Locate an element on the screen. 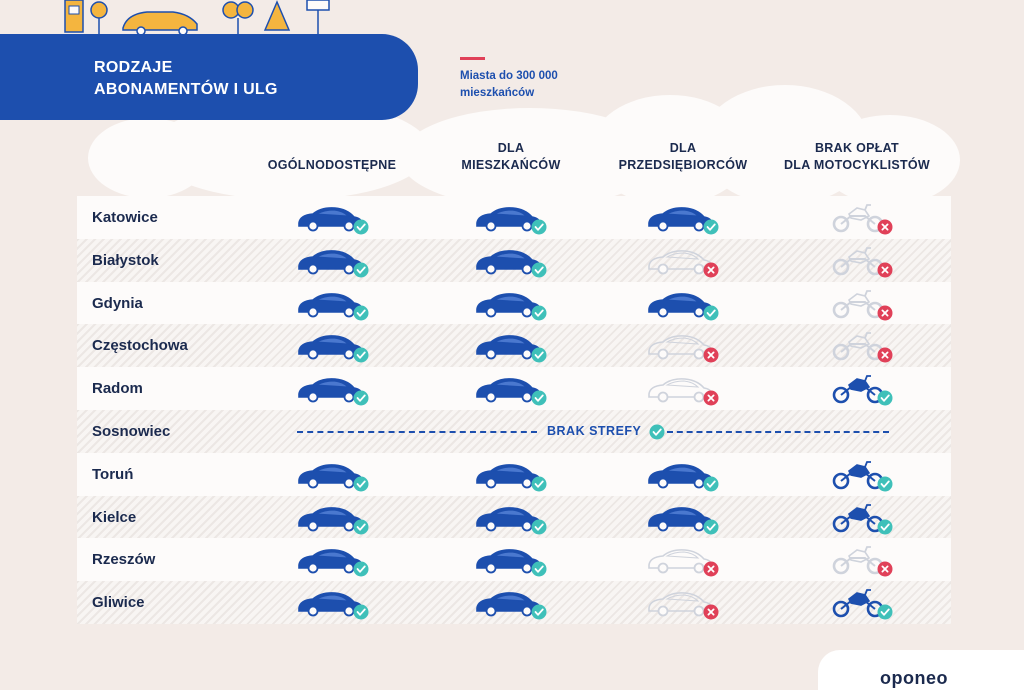 The image size is (1024, 690). table-row: Kielce is located at coordinates (514, 517).